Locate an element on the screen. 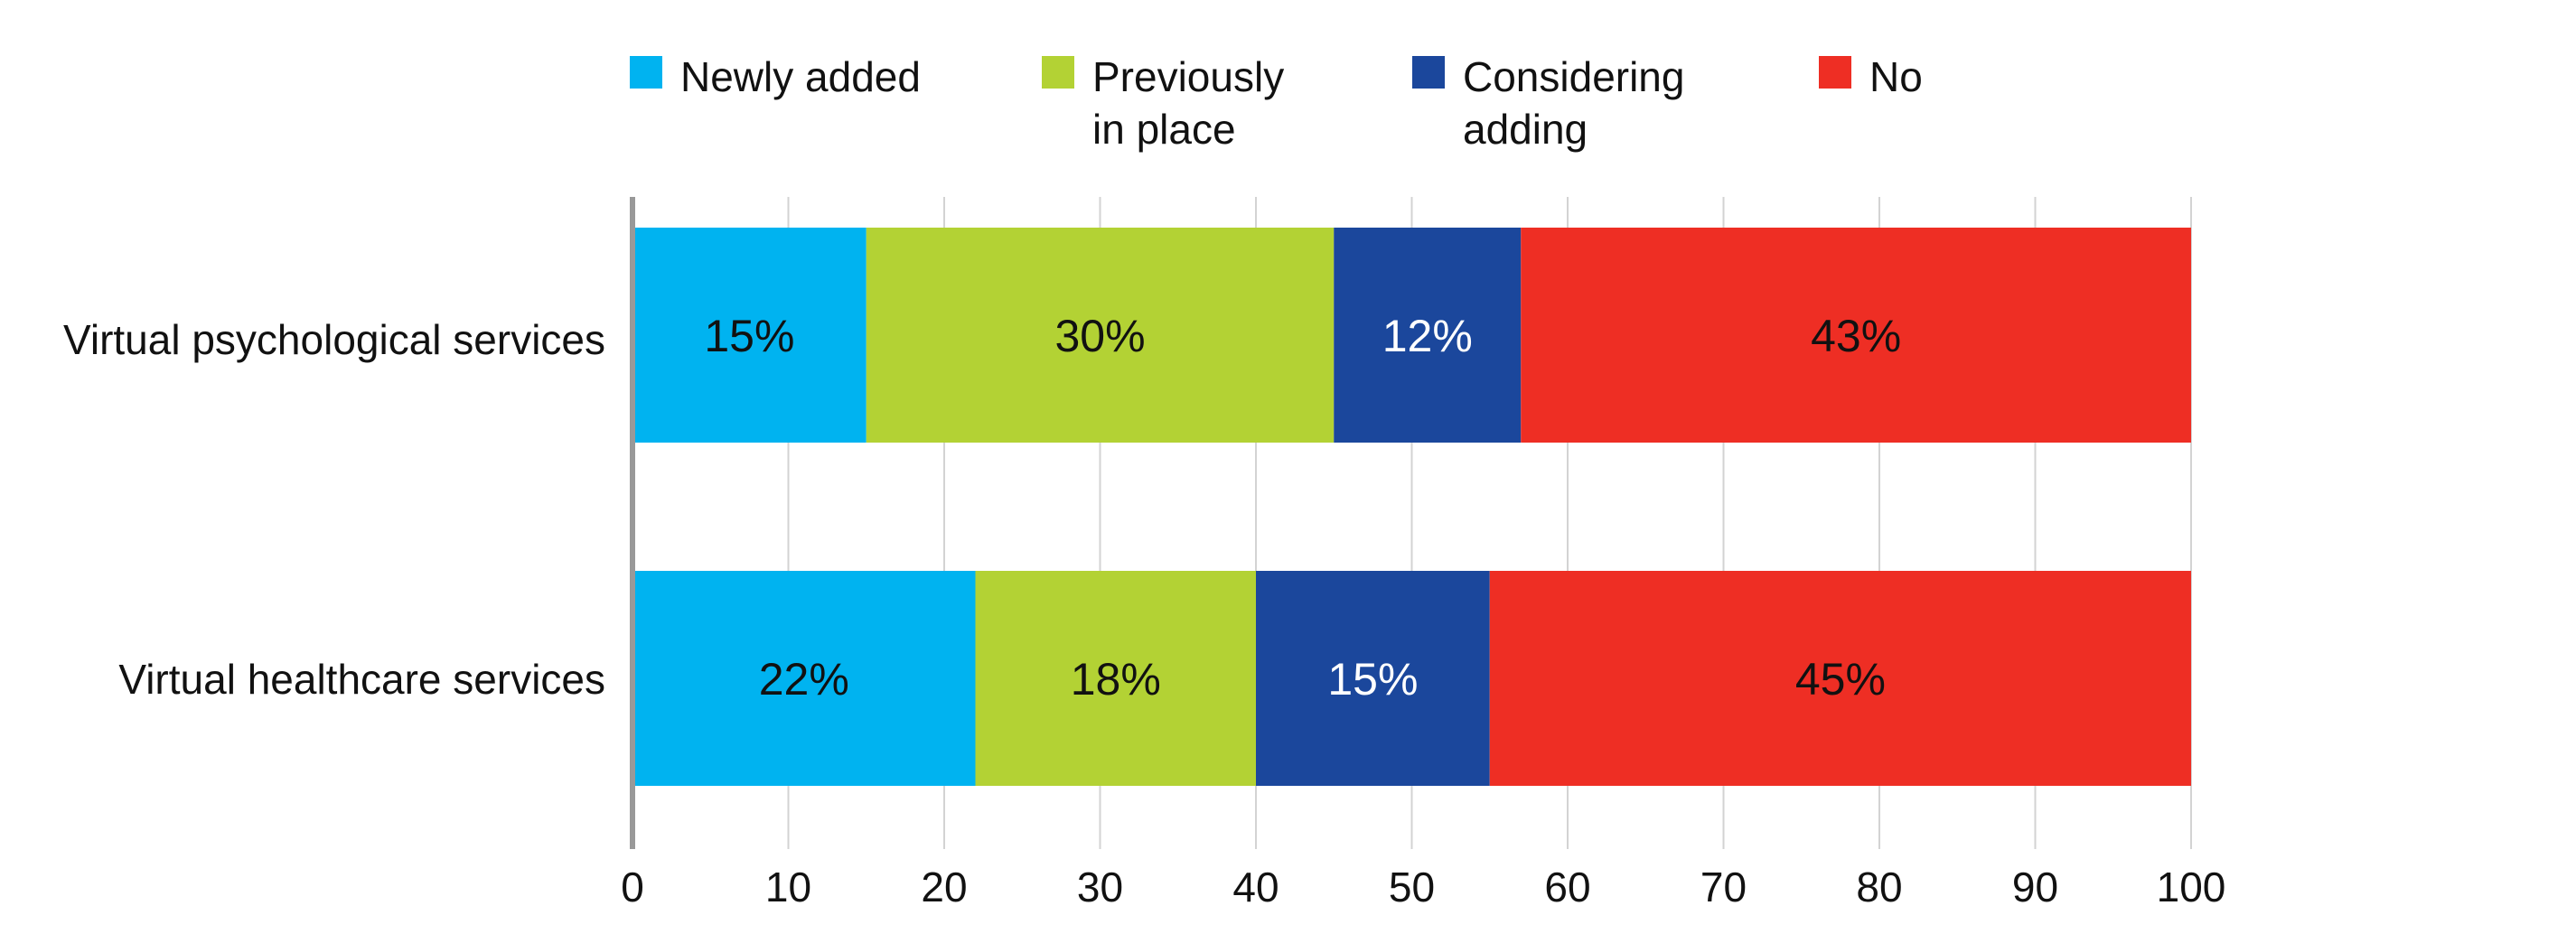 This screenshot has height=943, width=2576. legend-label: No is located at coordinates (1896, 76).